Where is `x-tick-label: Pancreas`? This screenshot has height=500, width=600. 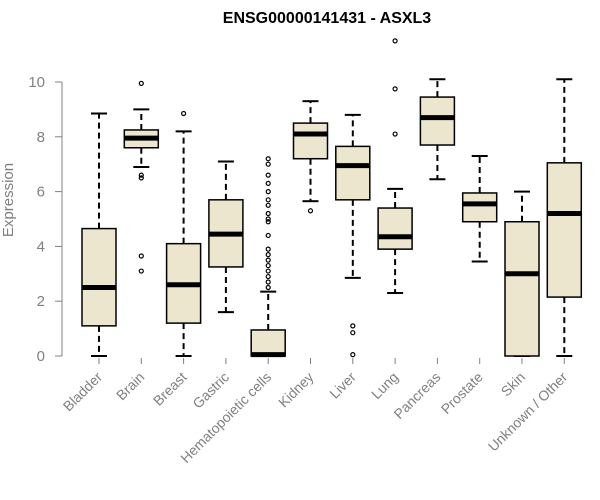 x-tick-label: Pancreas is located at coordinates (416, 395).